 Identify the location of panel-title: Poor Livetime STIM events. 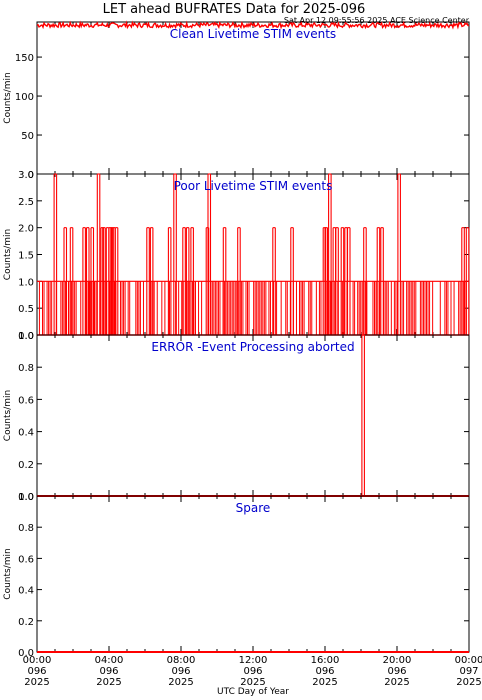
(253, 186).